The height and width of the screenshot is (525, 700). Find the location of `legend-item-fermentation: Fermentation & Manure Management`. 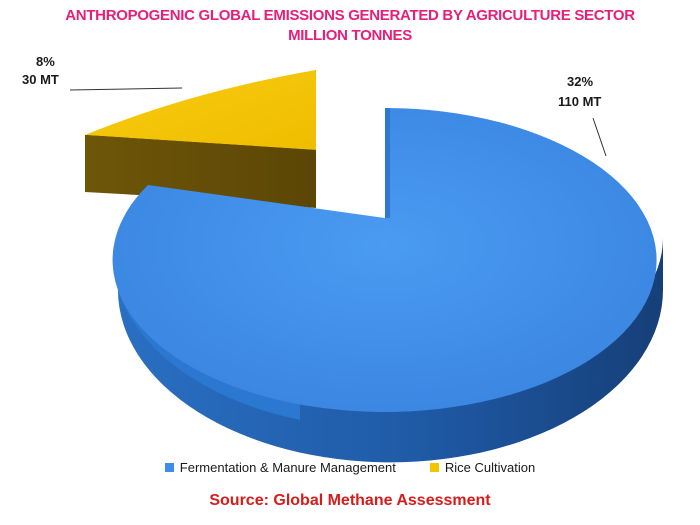

legend-item-fermentation: Fermentation & Manure Management is located at coordinates (280, 467).